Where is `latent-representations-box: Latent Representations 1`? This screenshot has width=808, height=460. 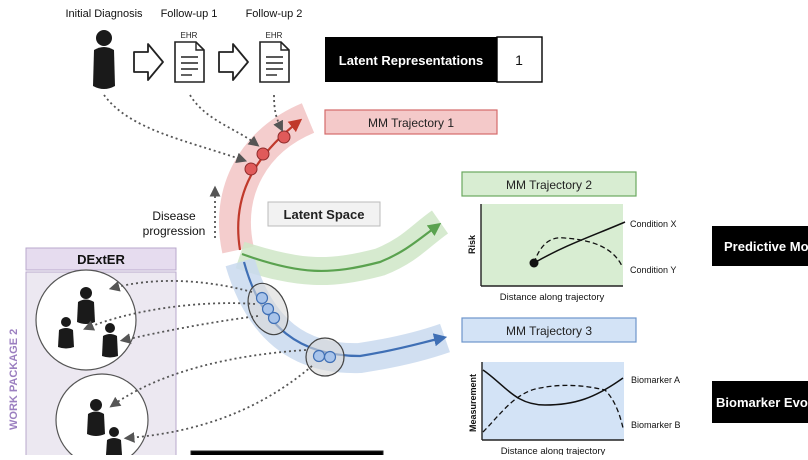 latent-representations-box: Latent Representations 1 is located at coordinates (434, 59).